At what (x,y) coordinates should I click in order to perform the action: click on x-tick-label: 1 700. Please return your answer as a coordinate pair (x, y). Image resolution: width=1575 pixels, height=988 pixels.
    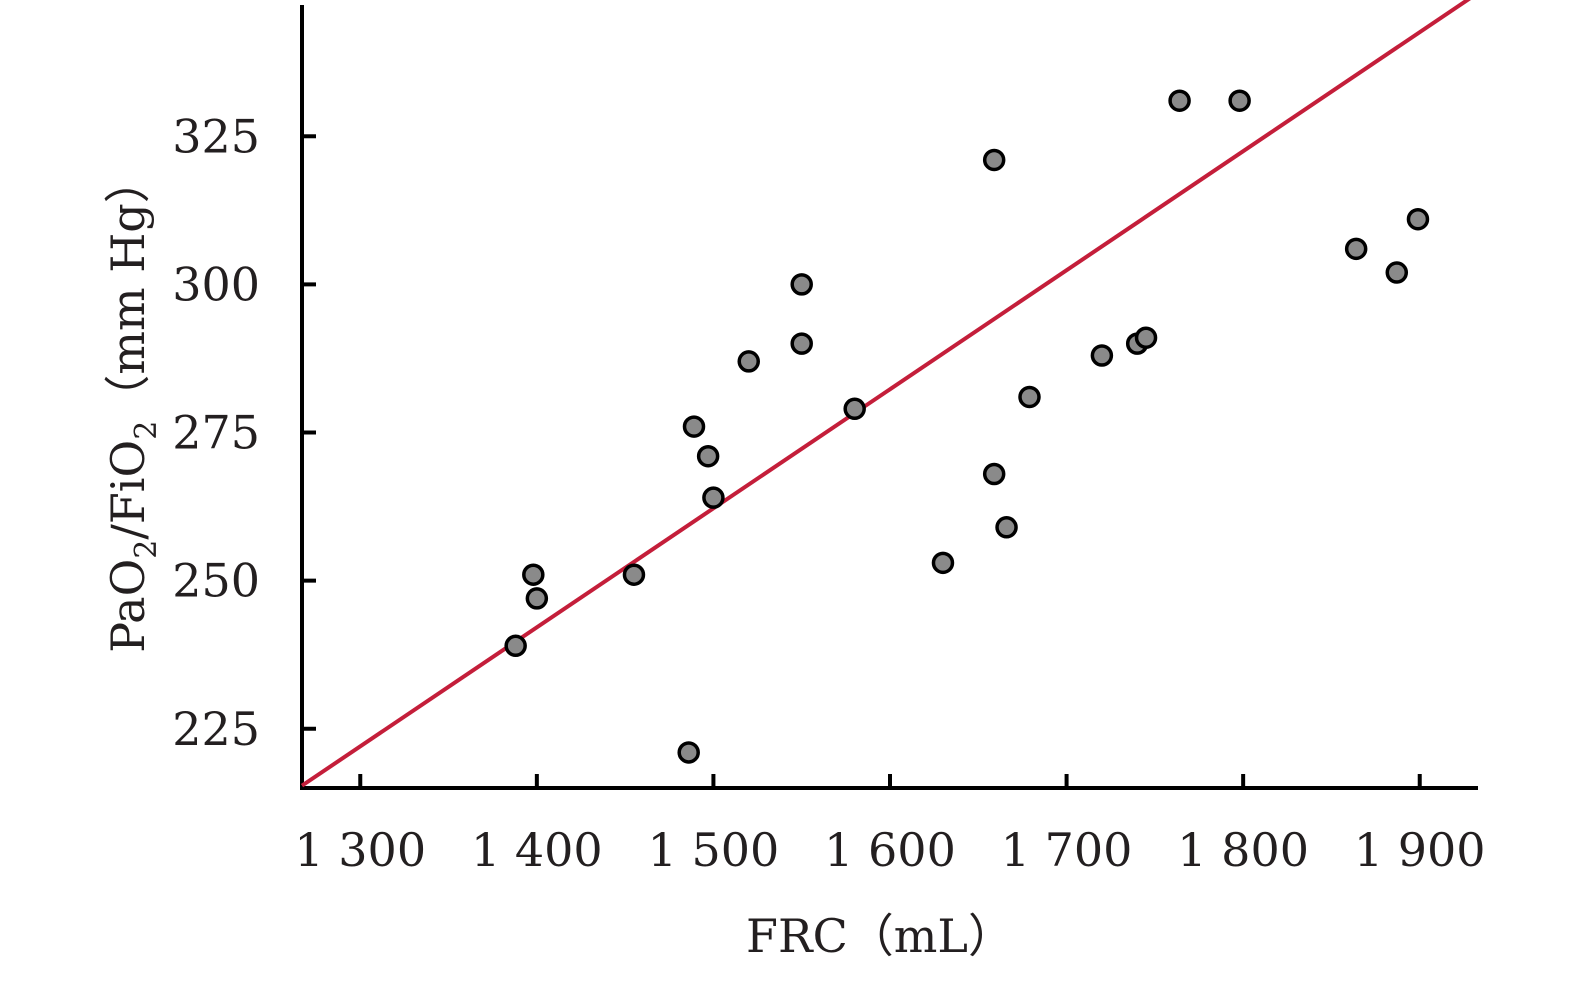
    Looking at the image, I should click on (1067, 850).